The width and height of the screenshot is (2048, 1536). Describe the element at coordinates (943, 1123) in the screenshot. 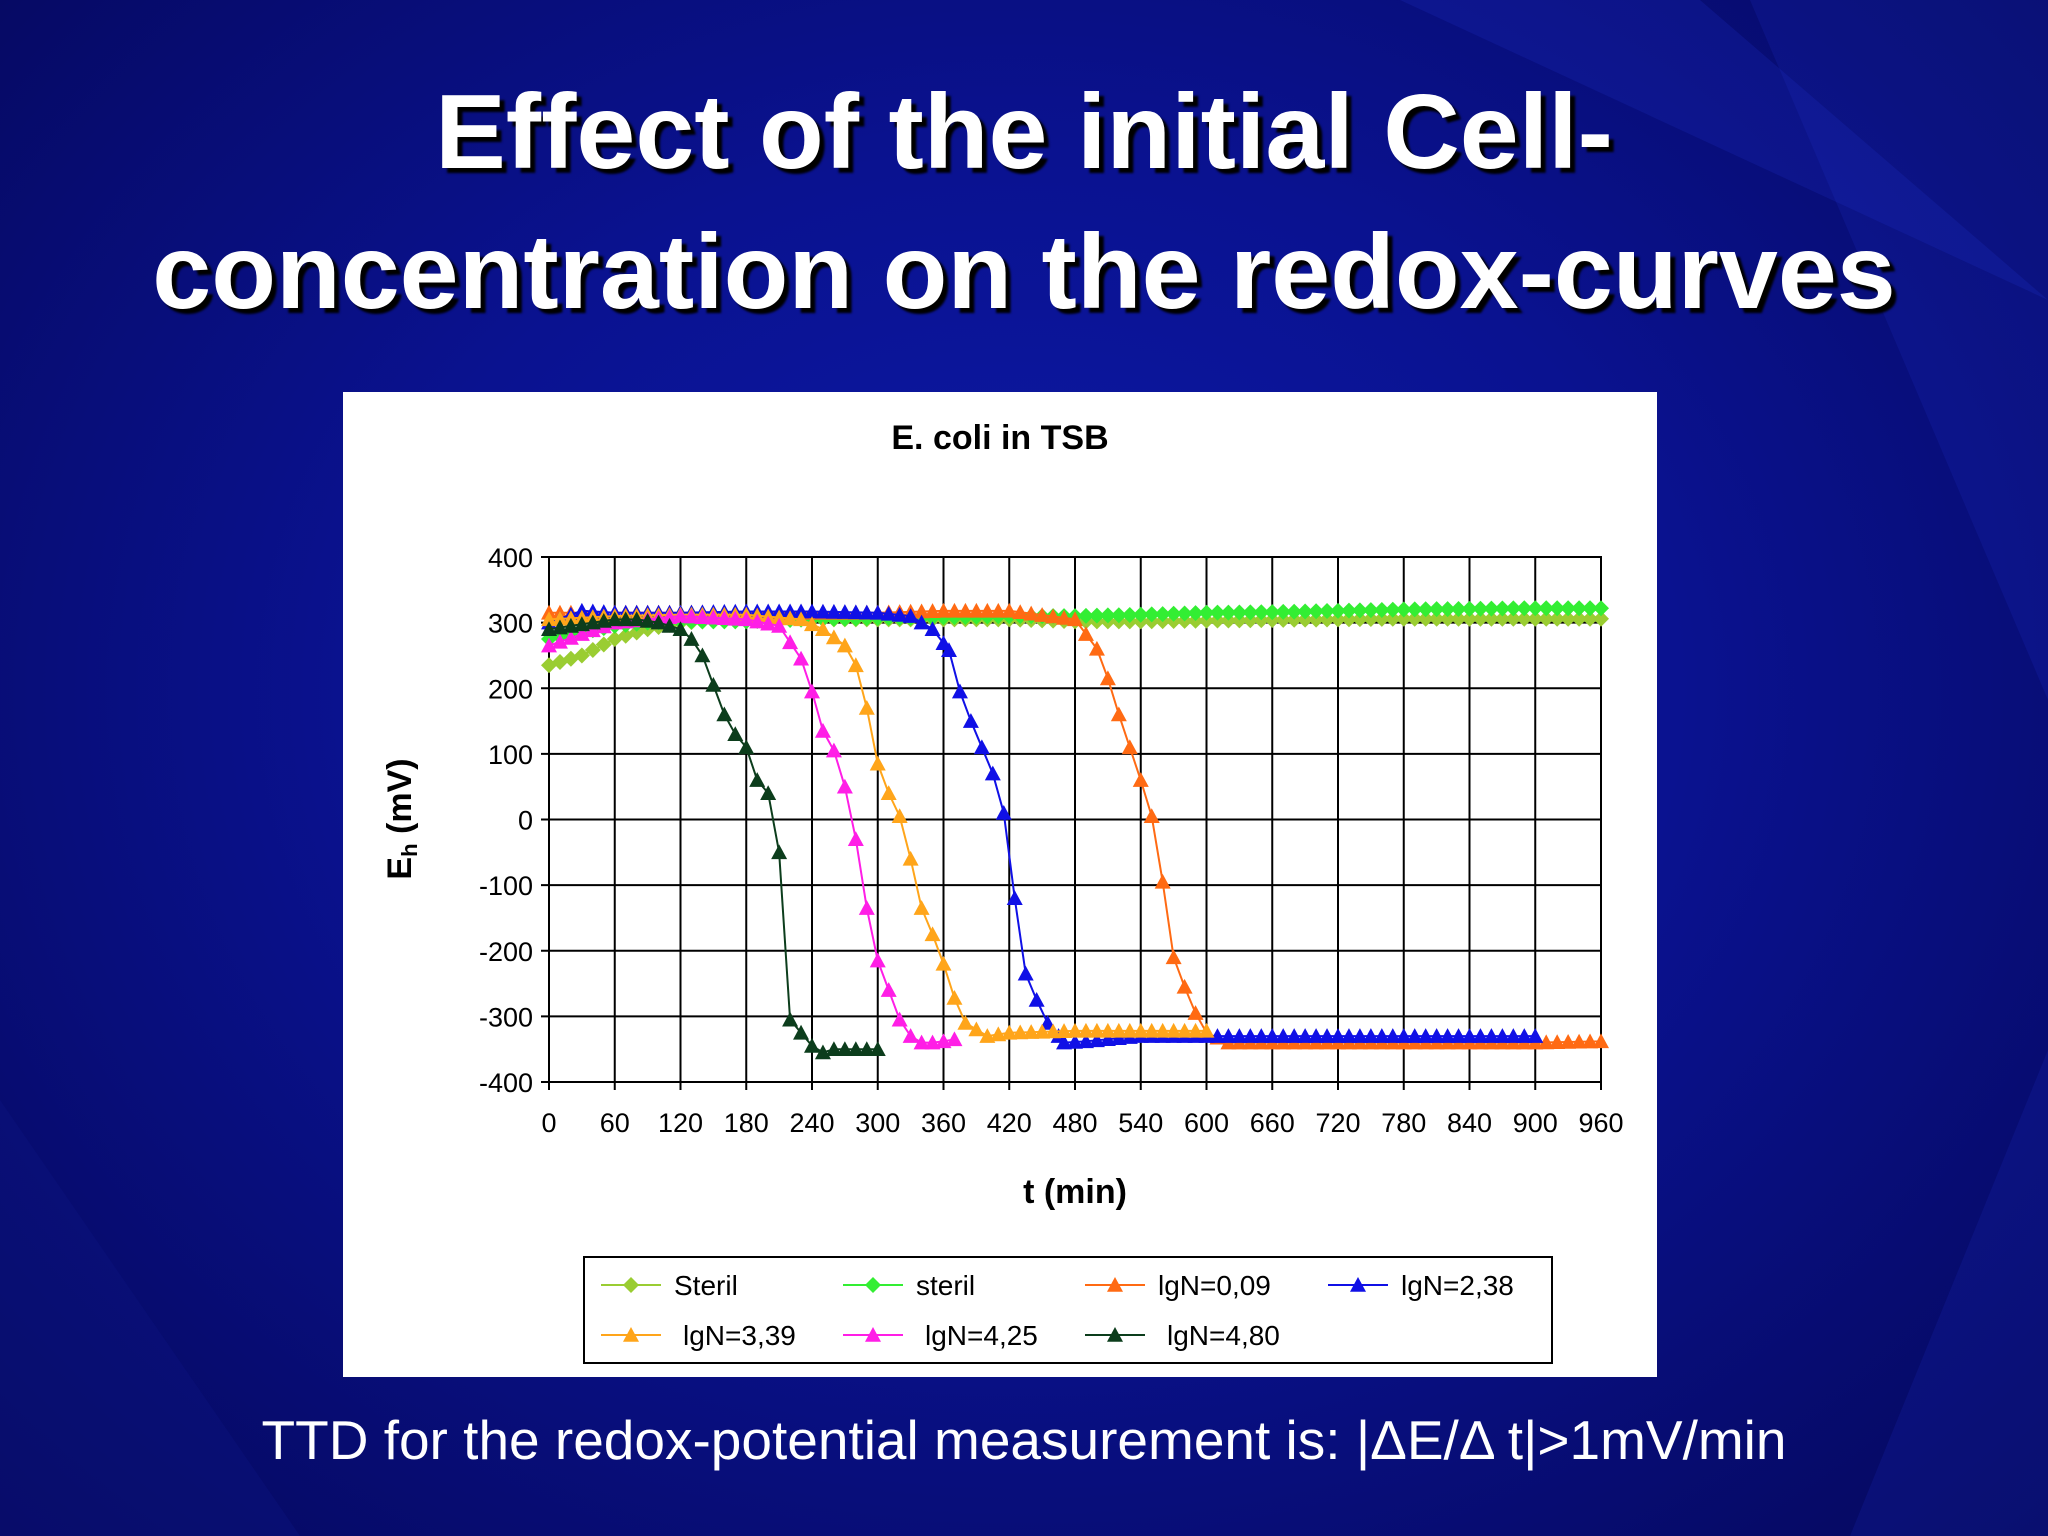

I see `x-tick-label: 360` at that location.